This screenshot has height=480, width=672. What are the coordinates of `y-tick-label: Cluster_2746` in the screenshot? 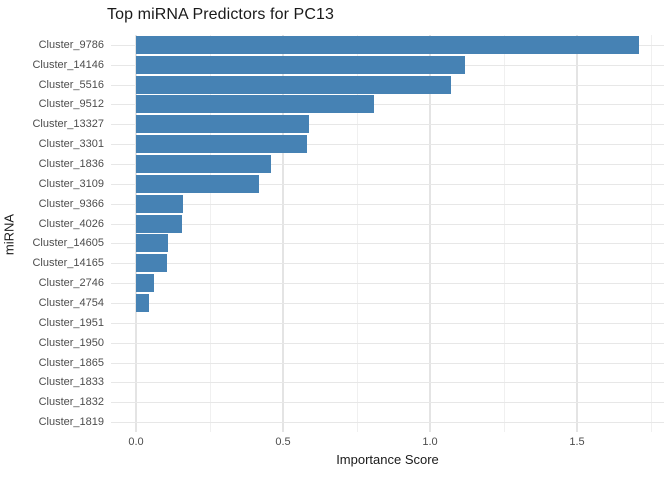 It's located at (71, 283).